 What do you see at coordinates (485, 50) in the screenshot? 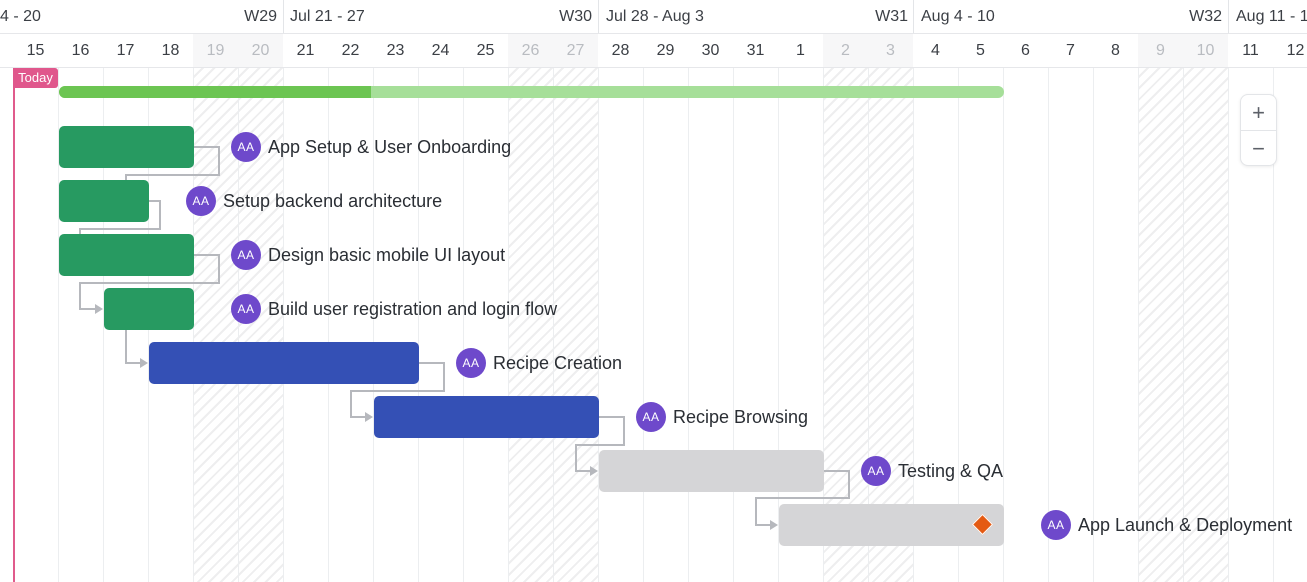
I see `day-cell: 25` at bounding box center [485, 50].